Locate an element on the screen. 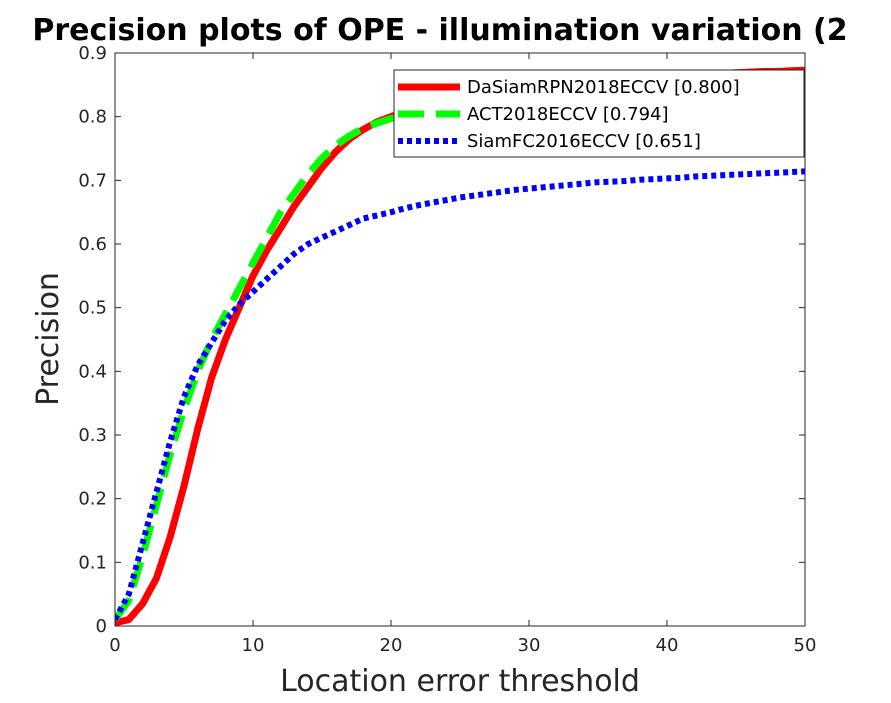 This screenshot has height=703, width=891. x-tick-label: 50 is located at coordinates (805, 645).